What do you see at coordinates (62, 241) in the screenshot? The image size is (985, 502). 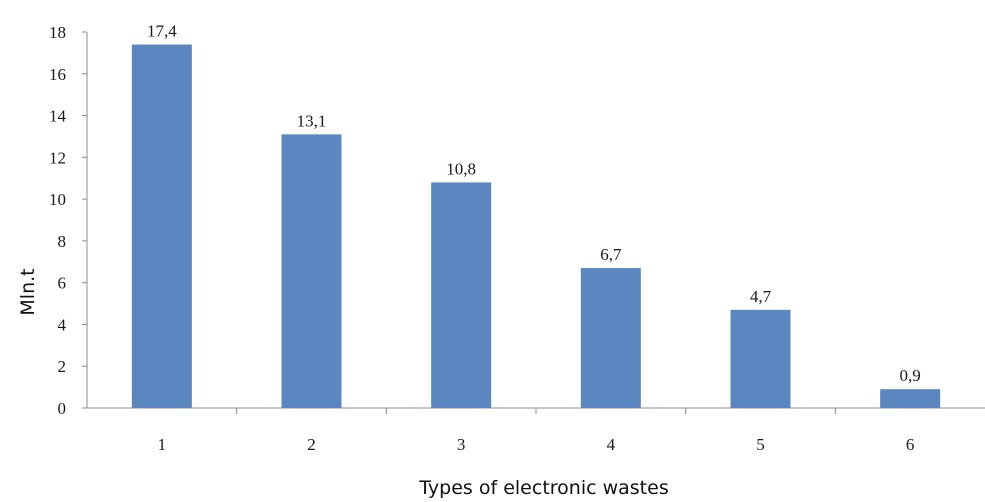 I see `y-tick-label: 8` at bounding box center [62, 241].